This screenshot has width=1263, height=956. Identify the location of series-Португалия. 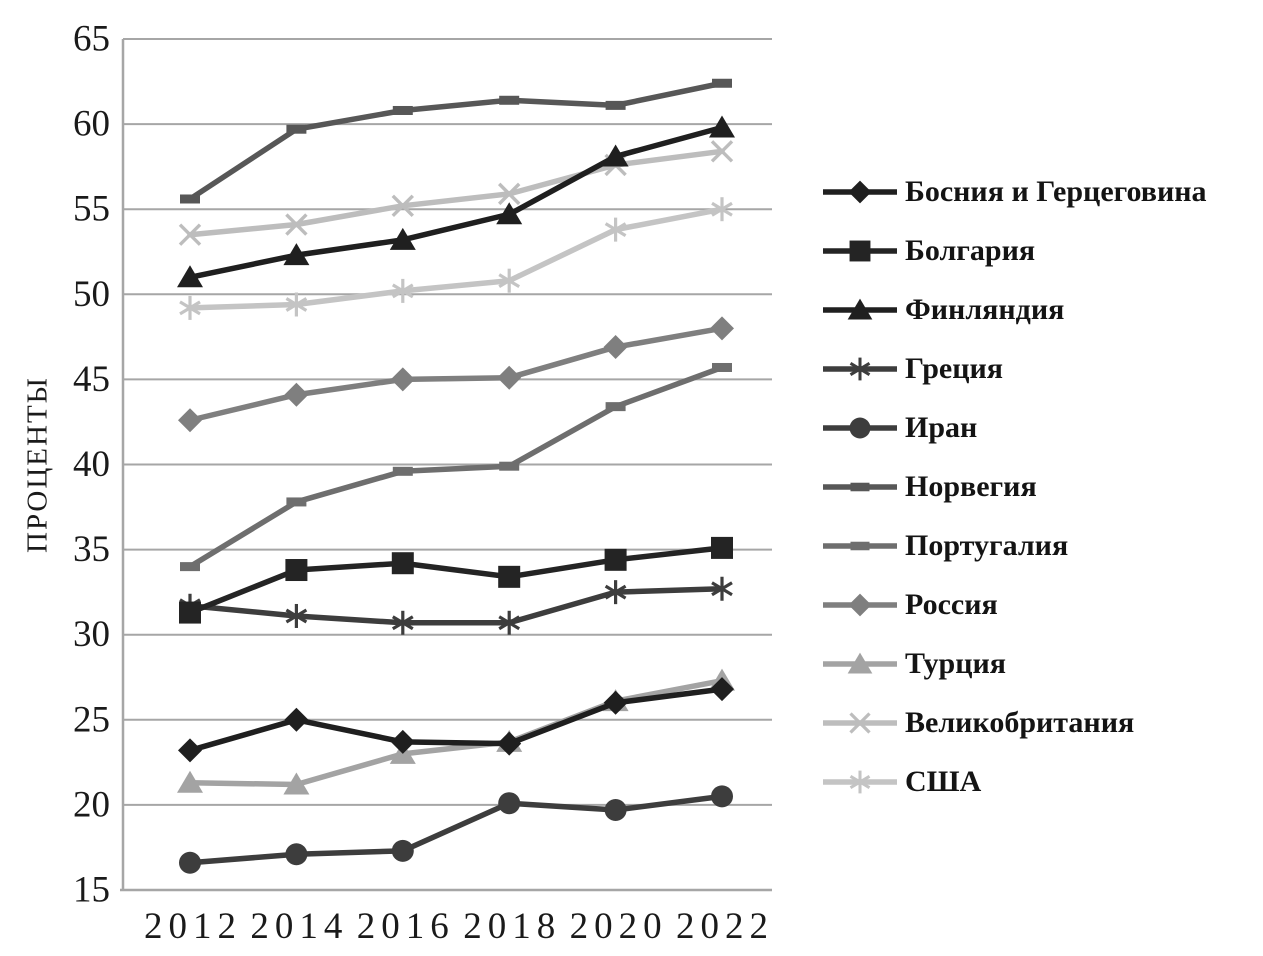
(456, 467).